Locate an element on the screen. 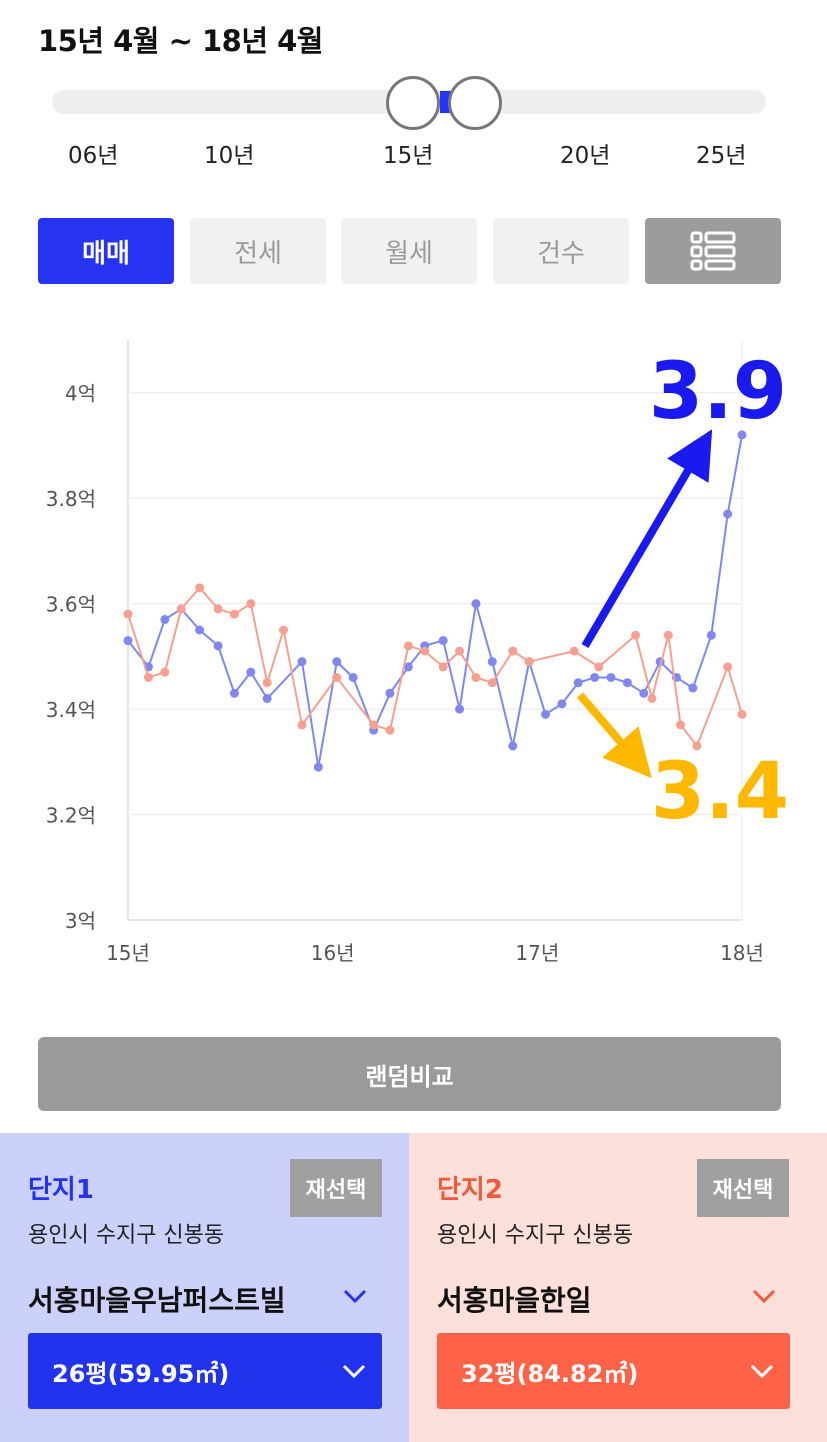  range-end-handle is located at coordinates (475, 103).